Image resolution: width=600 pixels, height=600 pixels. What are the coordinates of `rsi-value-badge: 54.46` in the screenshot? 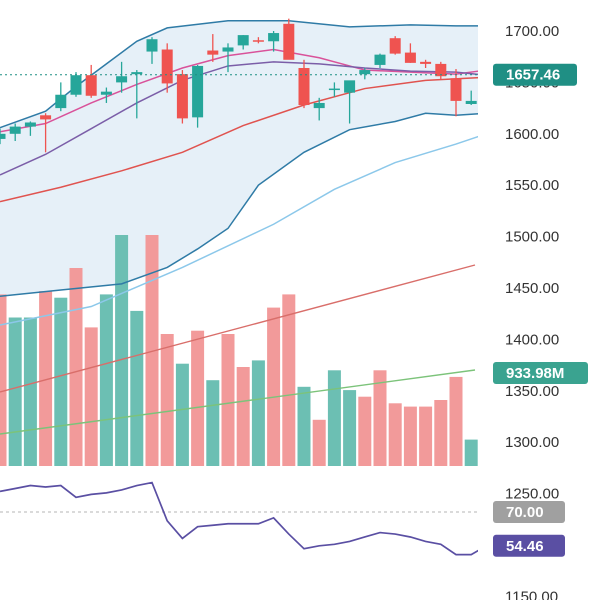 It's located at (529, 545).